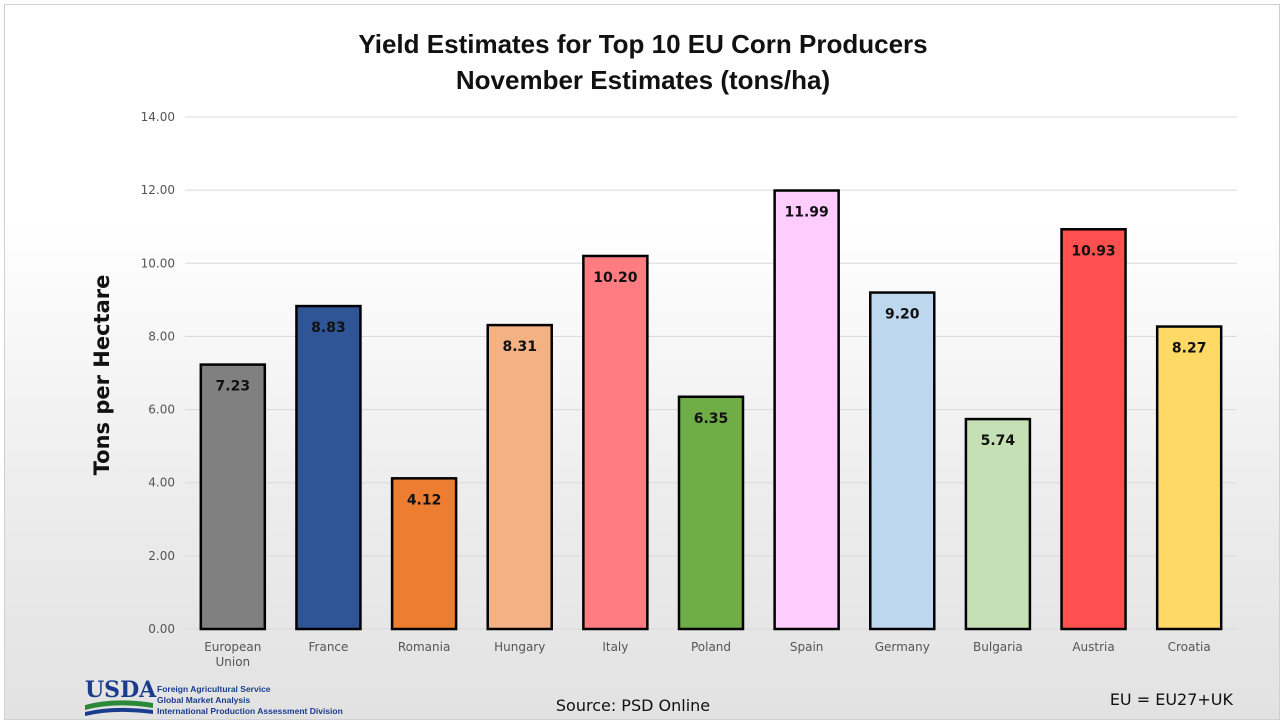 The width and height of the screenshot is (1286, 725). Describe the element at coordinates (102, 375) in the screenshot. I see `y-axis-label: Tons per Hectare` at that location.